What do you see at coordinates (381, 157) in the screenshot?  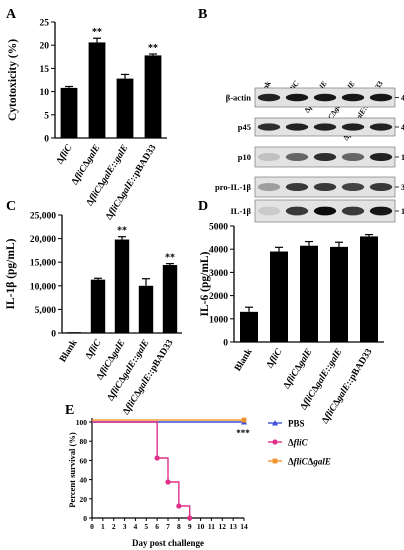 I see `band-p10-flic-gale-pbad33` at bounding box center [381, 157].